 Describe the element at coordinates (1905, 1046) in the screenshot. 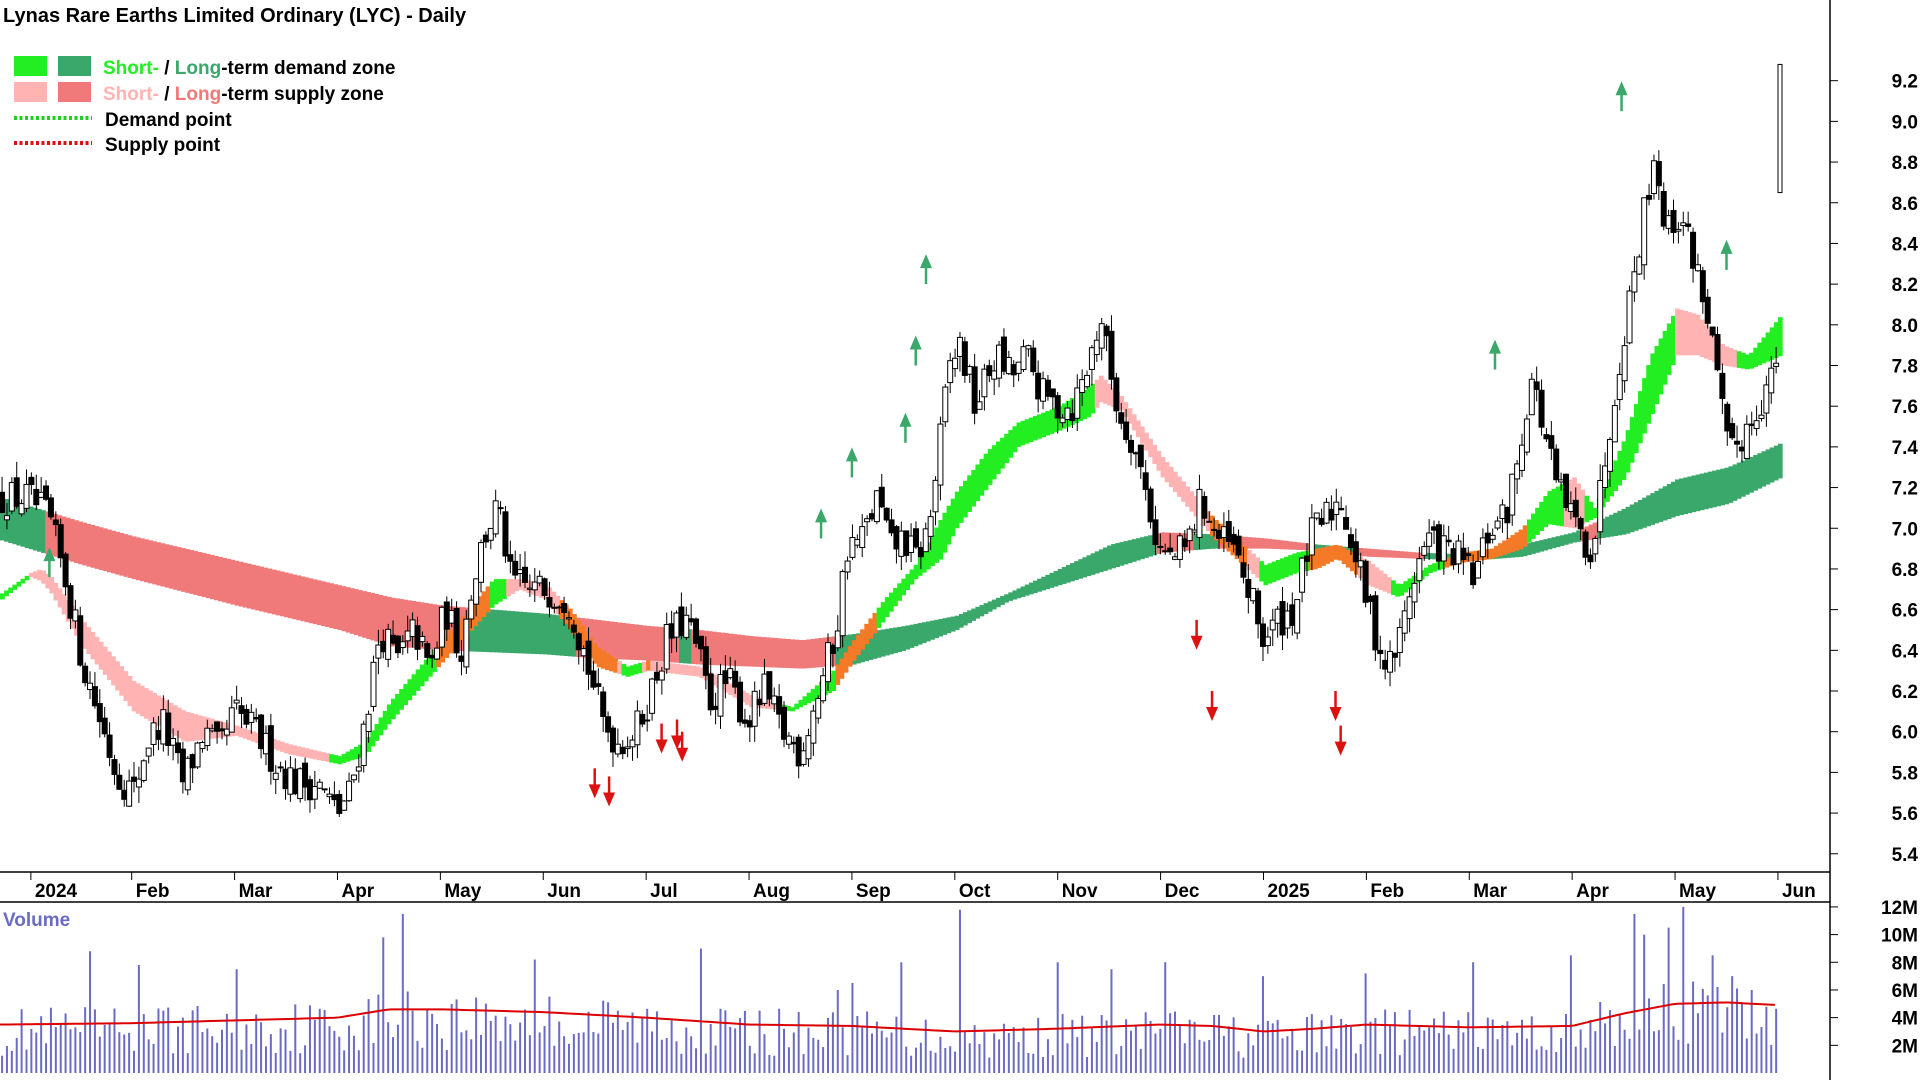

I see `volume-tick-label: 2M` at that location.